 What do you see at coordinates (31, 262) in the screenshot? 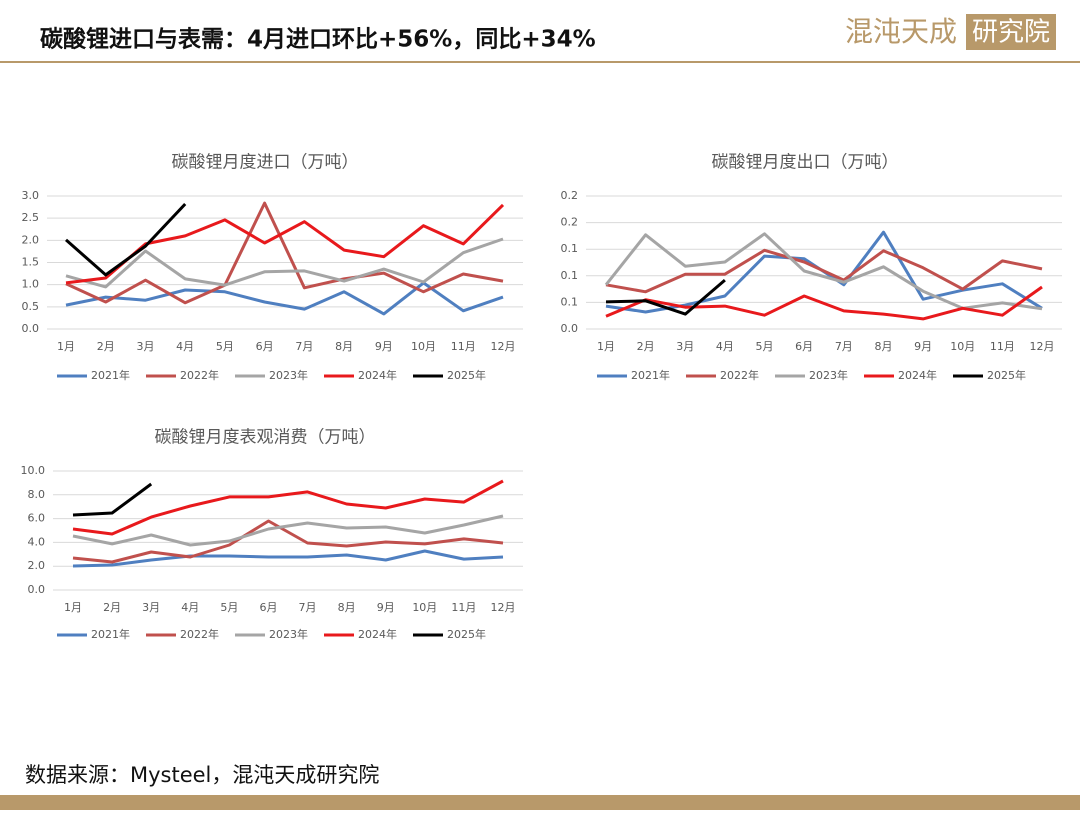
I see `y-tick-label: 1.5` at bounding box center [31, 262].